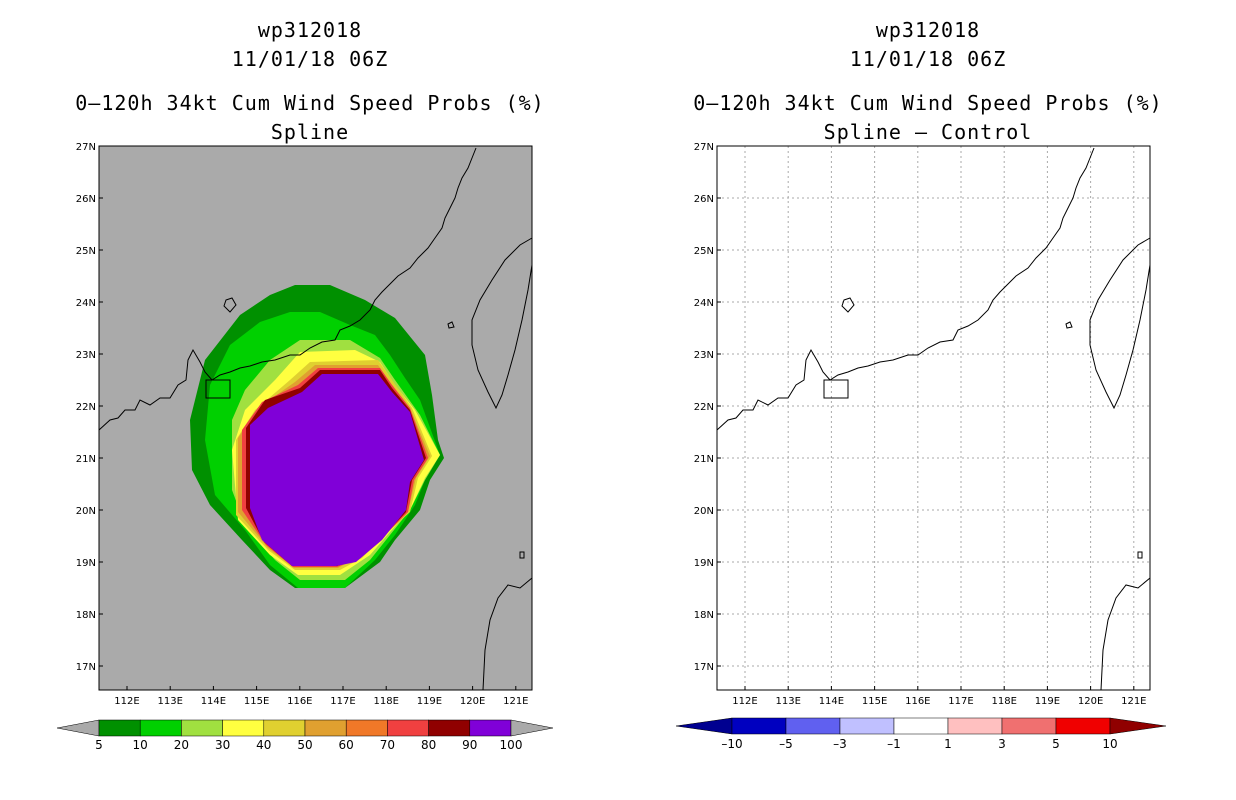  Describe the element at coordinates (928, 132) in the screenshot. I see `right-subtitle: Spline – Control` at that location.